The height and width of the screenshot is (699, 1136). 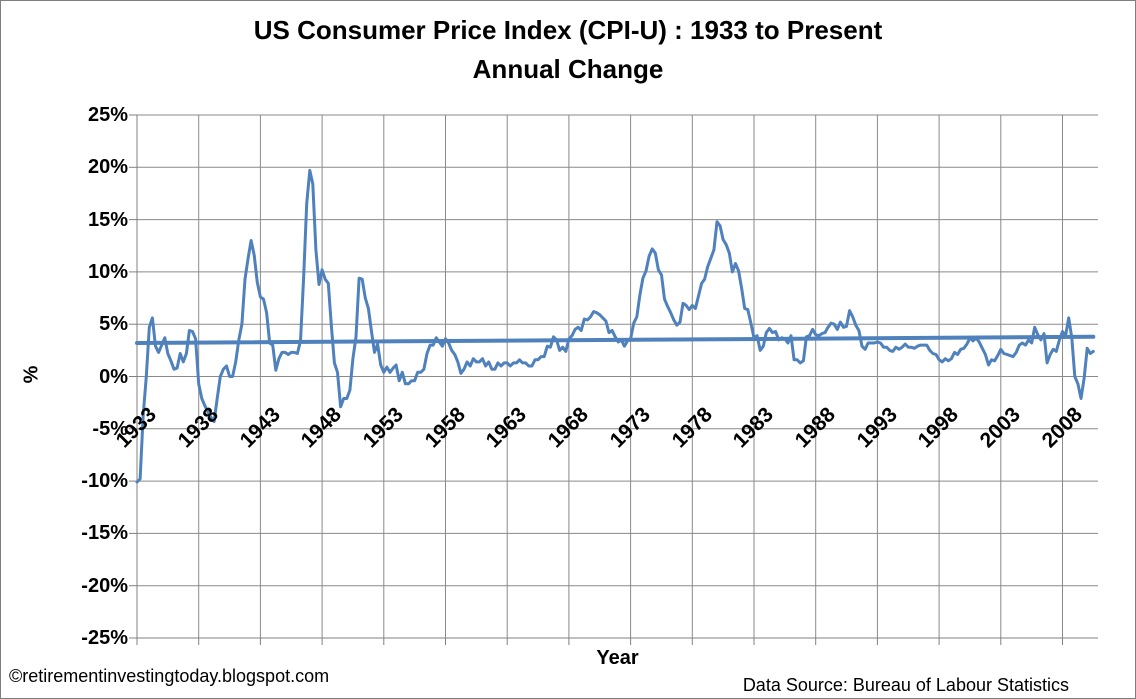 What do you see at coordinates (617, 658) in the screenshot?
I see `x-axis-title: Year` at bounding box center [617, 658].